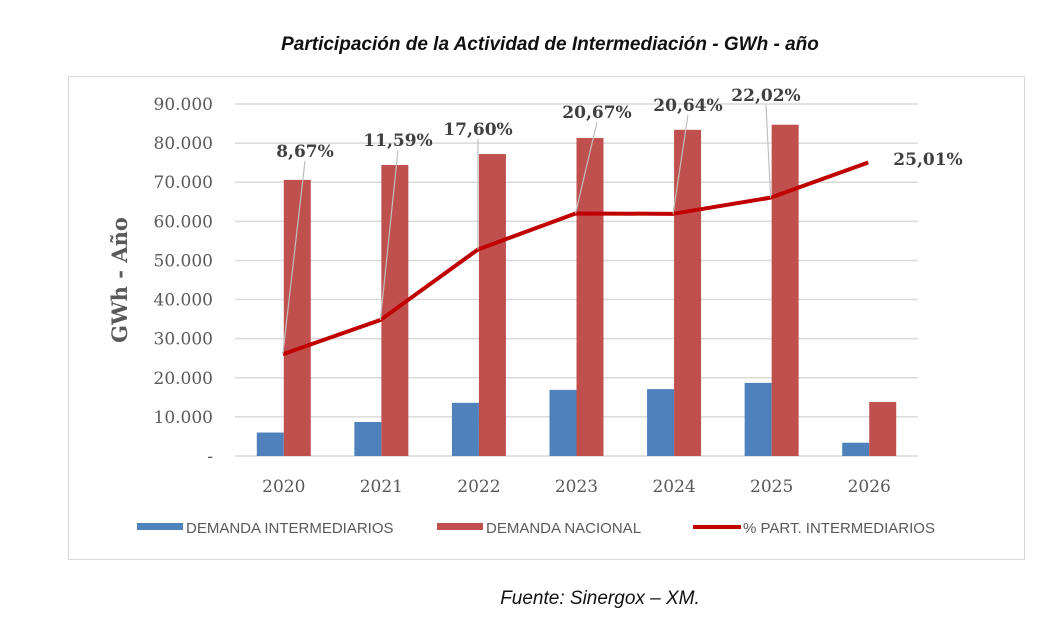  I want to click on x-tick-label: 2024, so click(673, 487).